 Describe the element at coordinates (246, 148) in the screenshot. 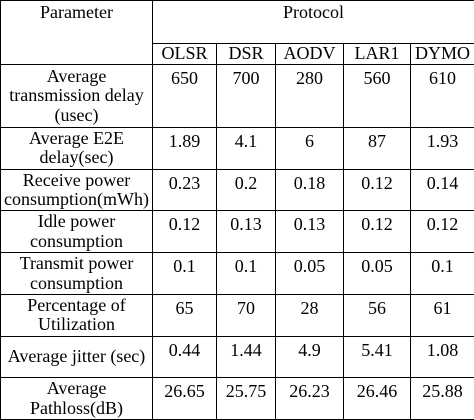

I see `table-cell: 4.1` at that location.